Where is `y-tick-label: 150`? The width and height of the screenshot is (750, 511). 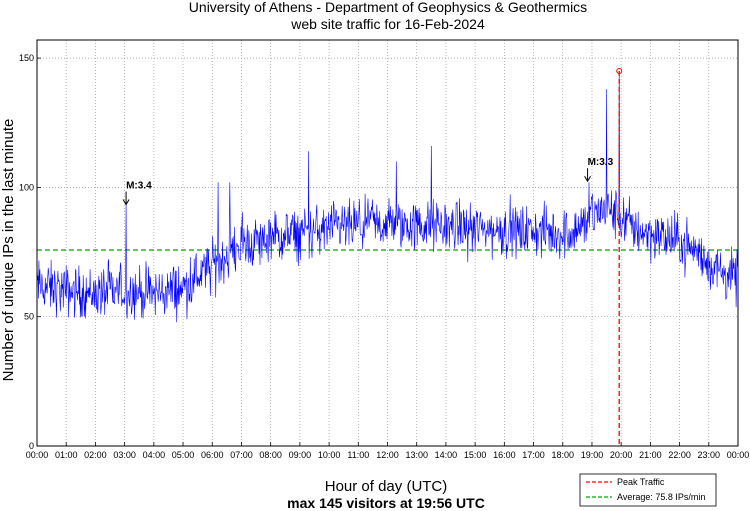 y-tick-label: 150 is located at coordinates (26, 58).